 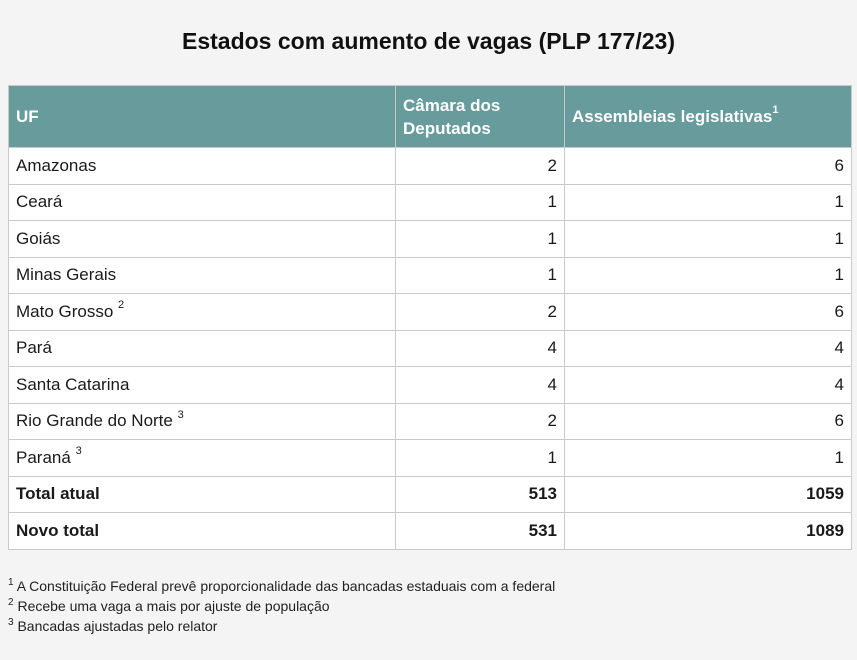 What do you see at coordinates (480, 531) in the screenshot?
I see `total-camara: 531` at bounding box center [480, 531].